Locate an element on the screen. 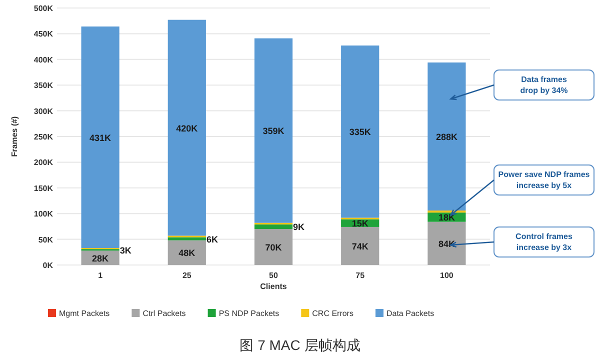 This screenshot has height=362, width=600. y-tick-label: 300K is located at coordinates (44, 111).